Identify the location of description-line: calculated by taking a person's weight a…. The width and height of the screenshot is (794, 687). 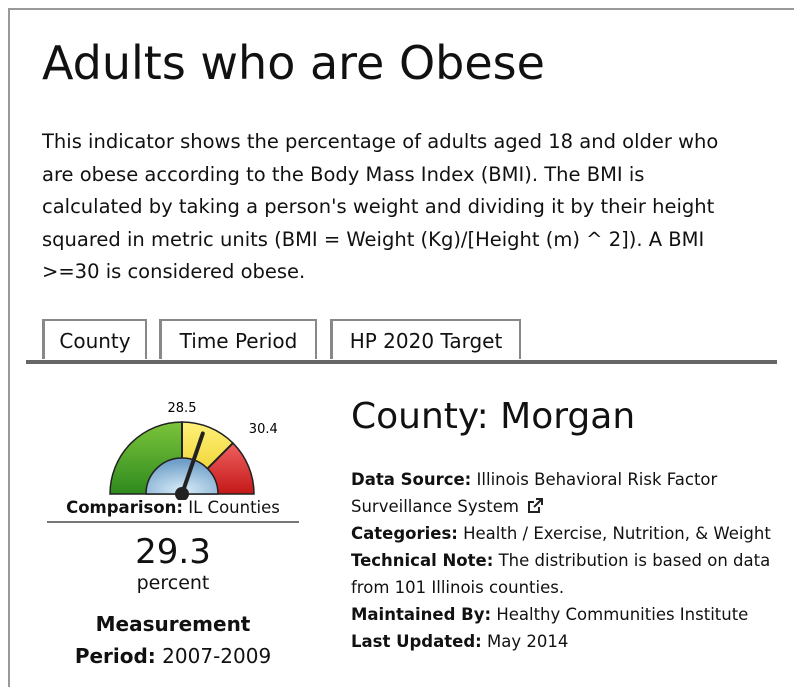
(378, 206).